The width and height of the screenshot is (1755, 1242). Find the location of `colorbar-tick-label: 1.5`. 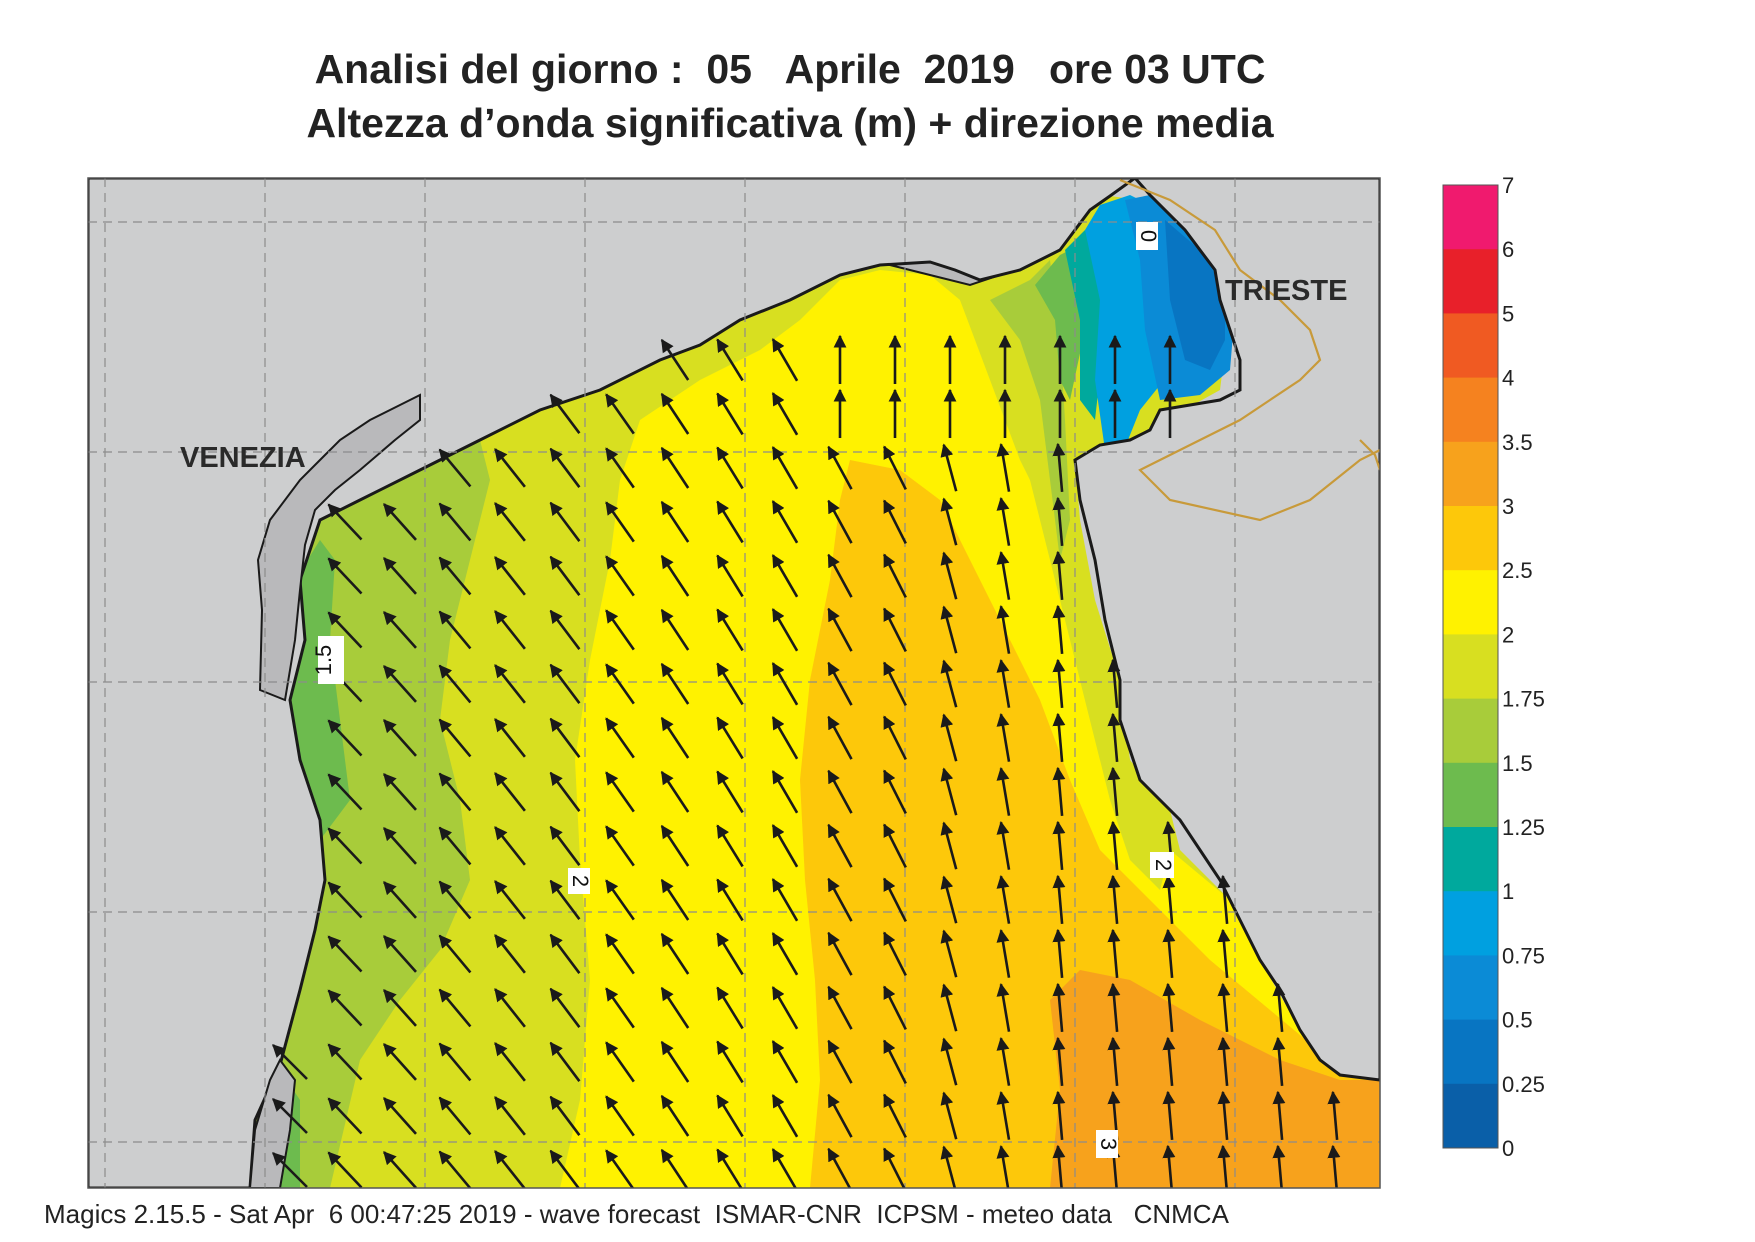

colorbar-tick-label: 1.5 is located at coordinates (1517, 763).